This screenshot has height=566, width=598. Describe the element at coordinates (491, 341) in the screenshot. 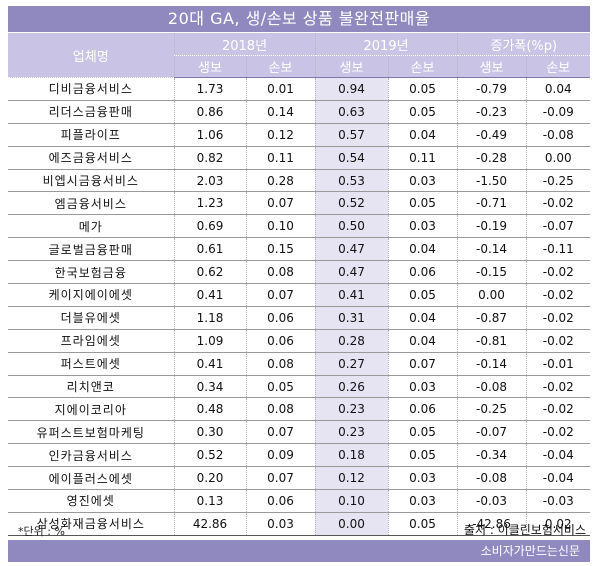

I see `chg-life-cell: -0.81` at that location.